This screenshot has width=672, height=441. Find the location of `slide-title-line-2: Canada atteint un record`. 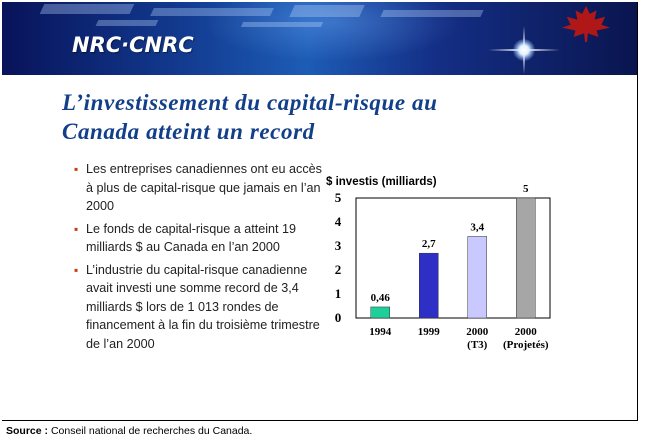

slide-title-line-2: Canada atteint un record is located at coordinates (188, 131).